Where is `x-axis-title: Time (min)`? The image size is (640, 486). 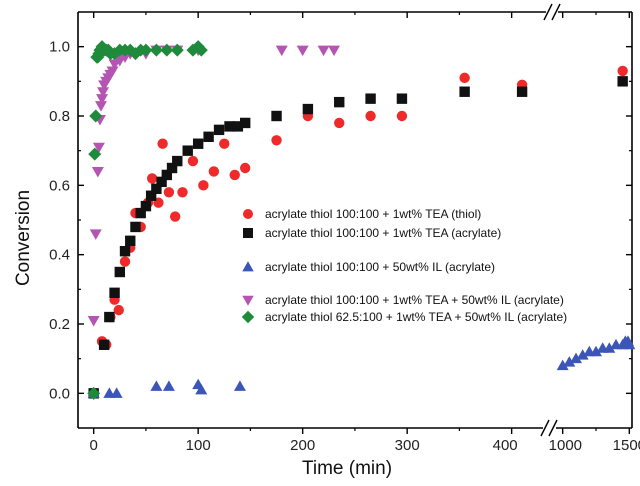 x-axis-title: Time (min) is located at coordinates (347, 468).